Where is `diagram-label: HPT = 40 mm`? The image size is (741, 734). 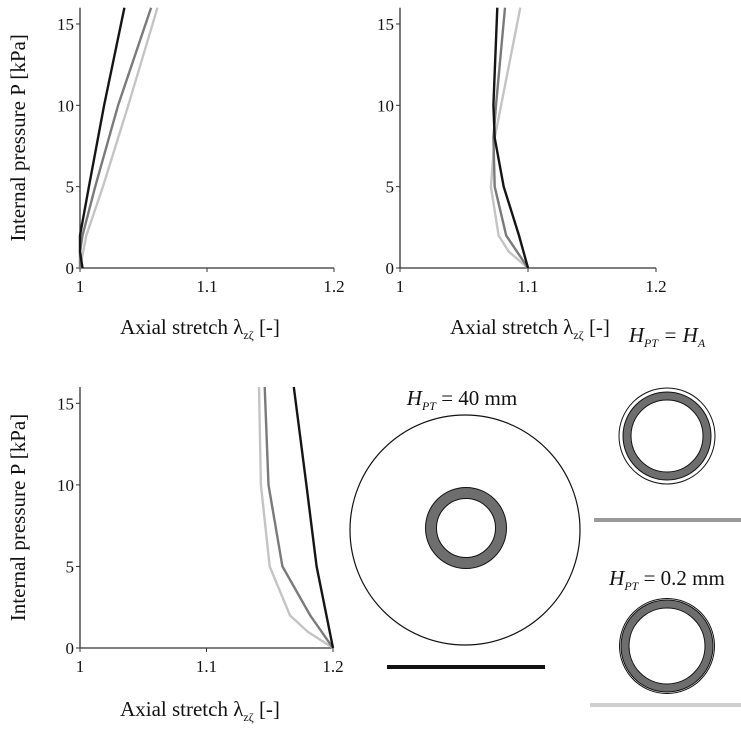 diagram-label: HPT = 40 mm is located at coordinates (461, 399).